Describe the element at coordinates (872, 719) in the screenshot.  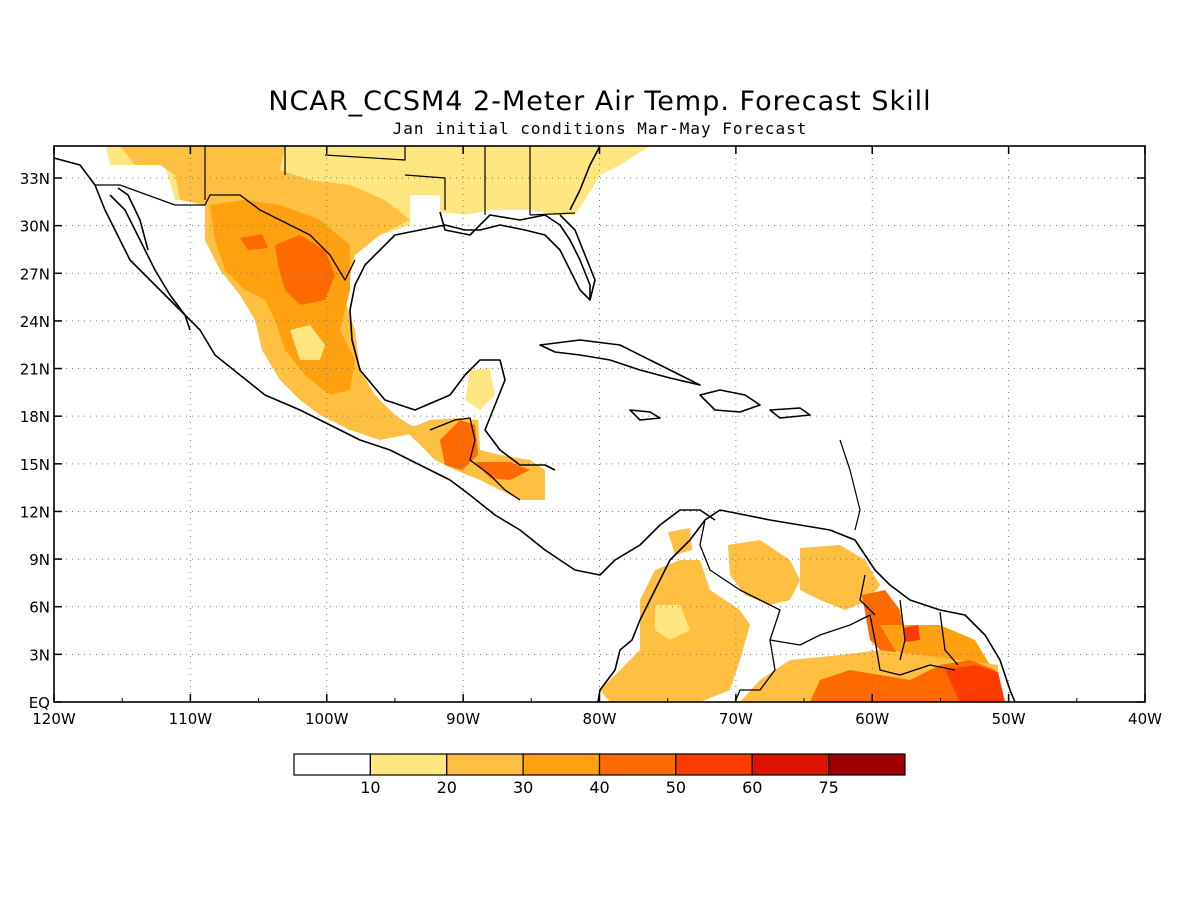
I see `lon-label: 60W` at that location.